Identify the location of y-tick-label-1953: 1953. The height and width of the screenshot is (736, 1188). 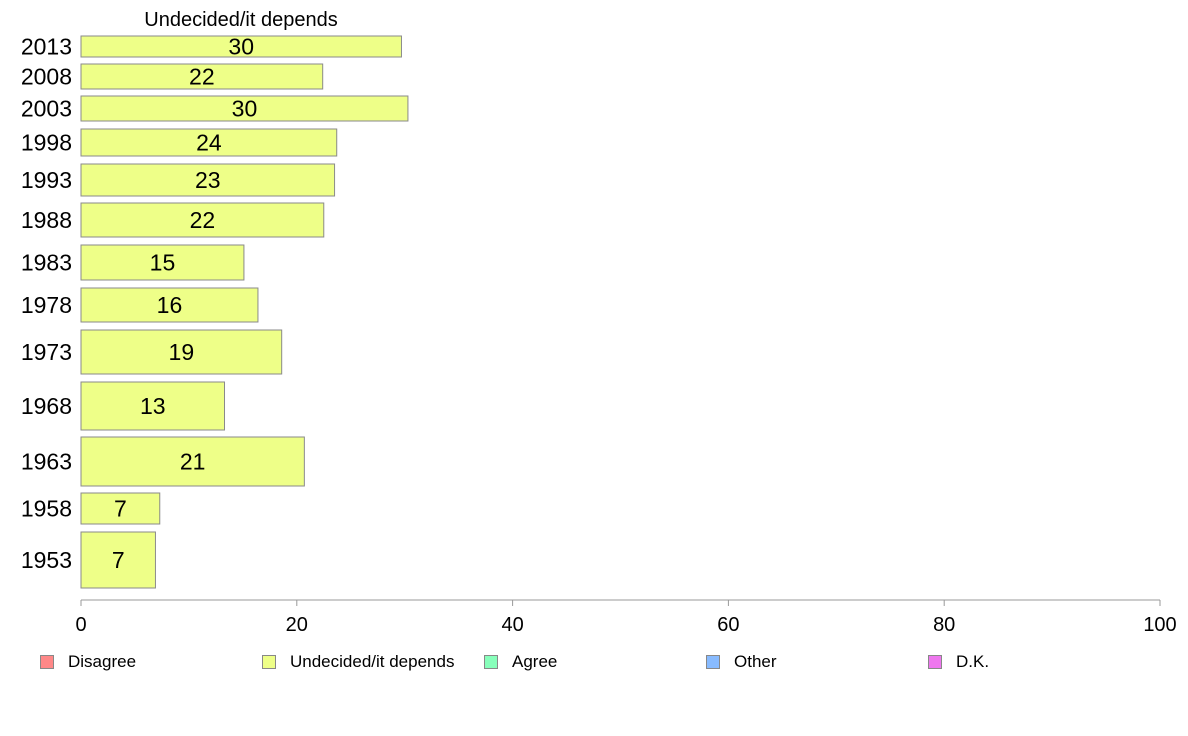
(46, 560).